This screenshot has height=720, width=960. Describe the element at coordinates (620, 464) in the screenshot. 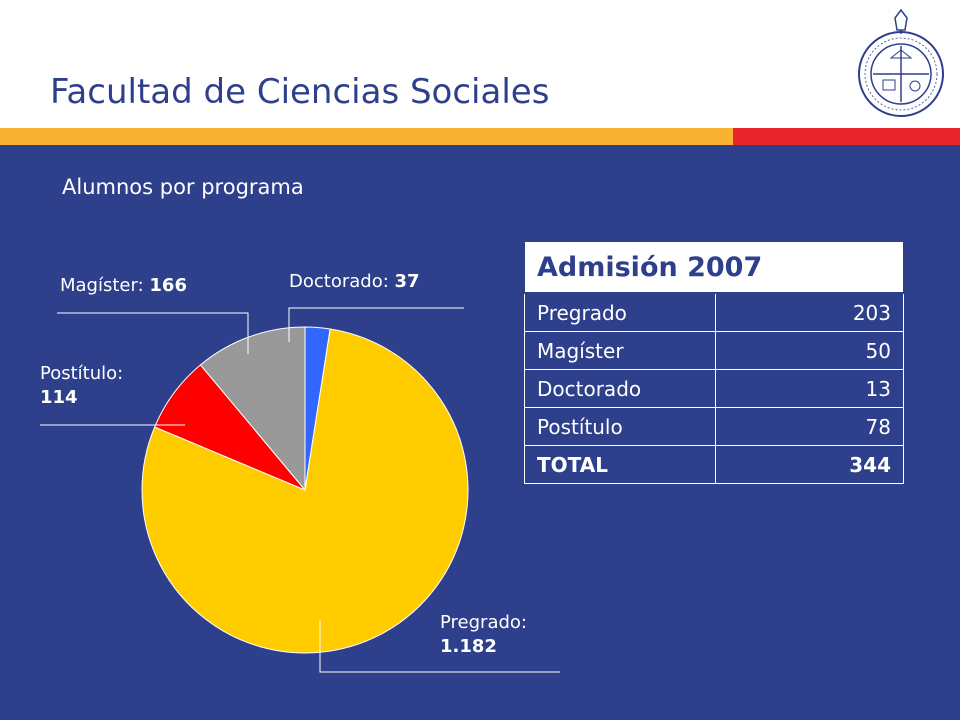

I see `table-total-label: TOTAL` at that location.